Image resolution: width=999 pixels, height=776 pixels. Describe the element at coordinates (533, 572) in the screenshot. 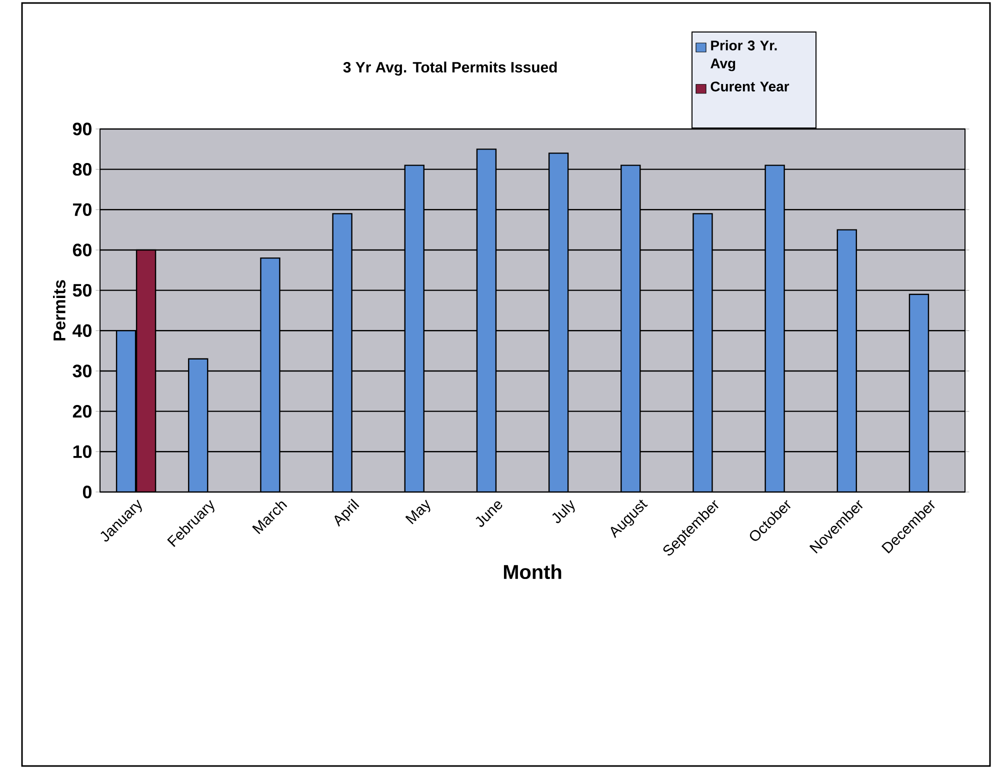

I see `x-axis-title: Month` at that location.